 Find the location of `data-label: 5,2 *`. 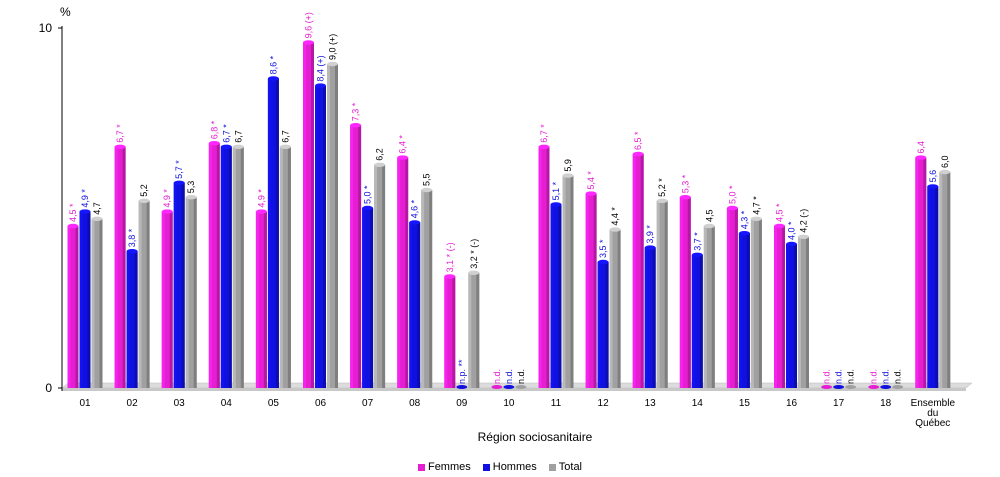

data-label: 5,2 * is located at coordinates (662, 187).